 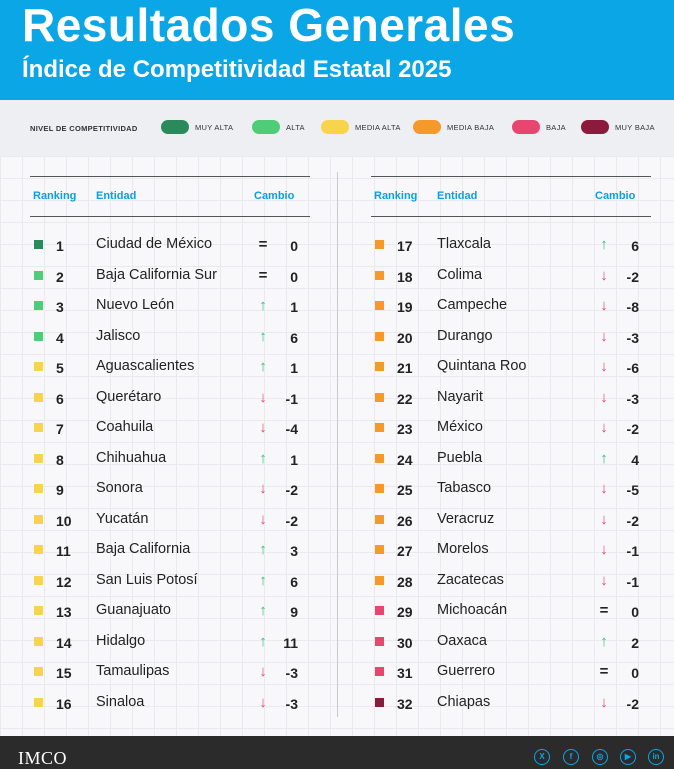 What do you see at coordinates (457, 196) in the screenshot?
I see `header-entidad: Entidad` at bounding box center [457, 196].